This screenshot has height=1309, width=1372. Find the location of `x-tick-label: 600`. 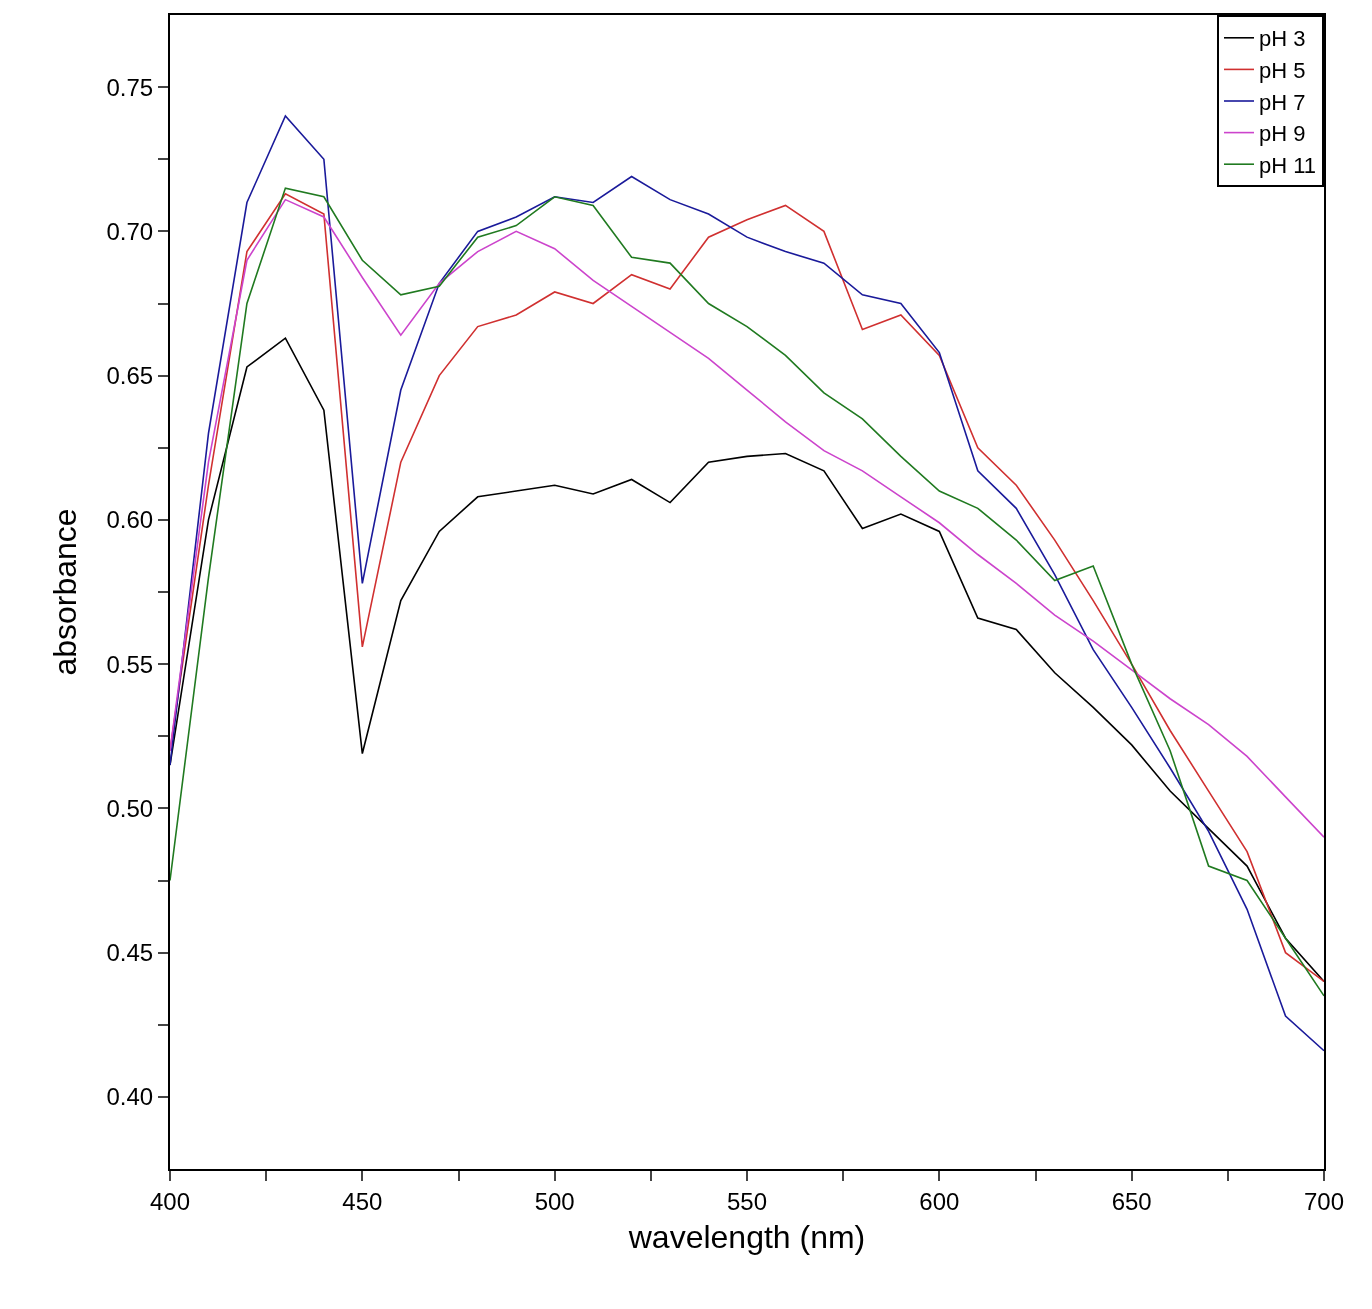

x-tick-label: 600 is located at coordinates (939, 1201).